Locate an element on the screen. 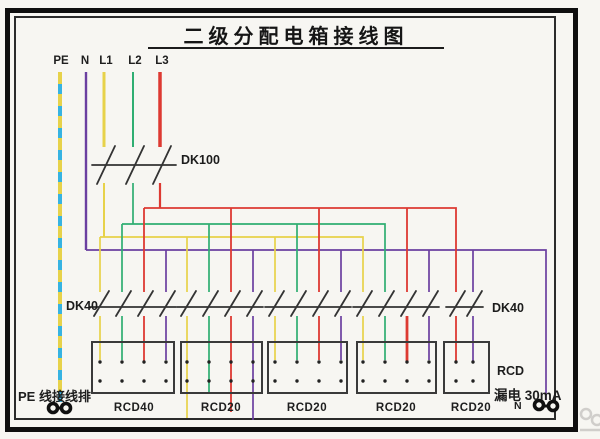 The height and width of the screenshot is (439, 600). pe-terminal-icon is located at coordinates (59, 408).